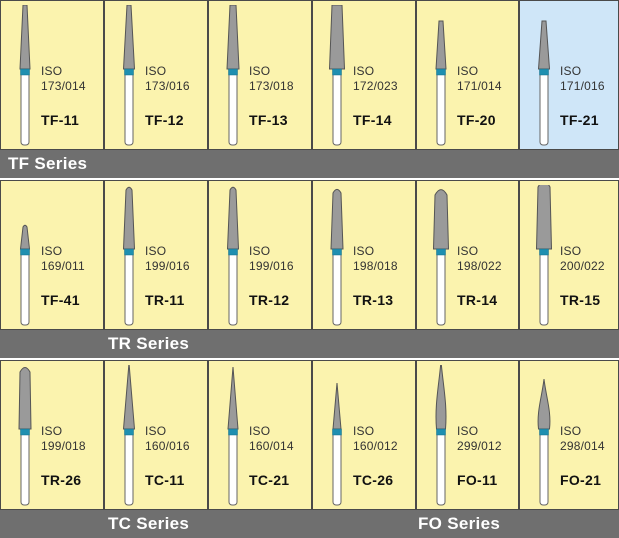 This screenshot has width=619, height=538. I want to click on bur-cell: ISO 198/018 TR-13, so click(364, 255).